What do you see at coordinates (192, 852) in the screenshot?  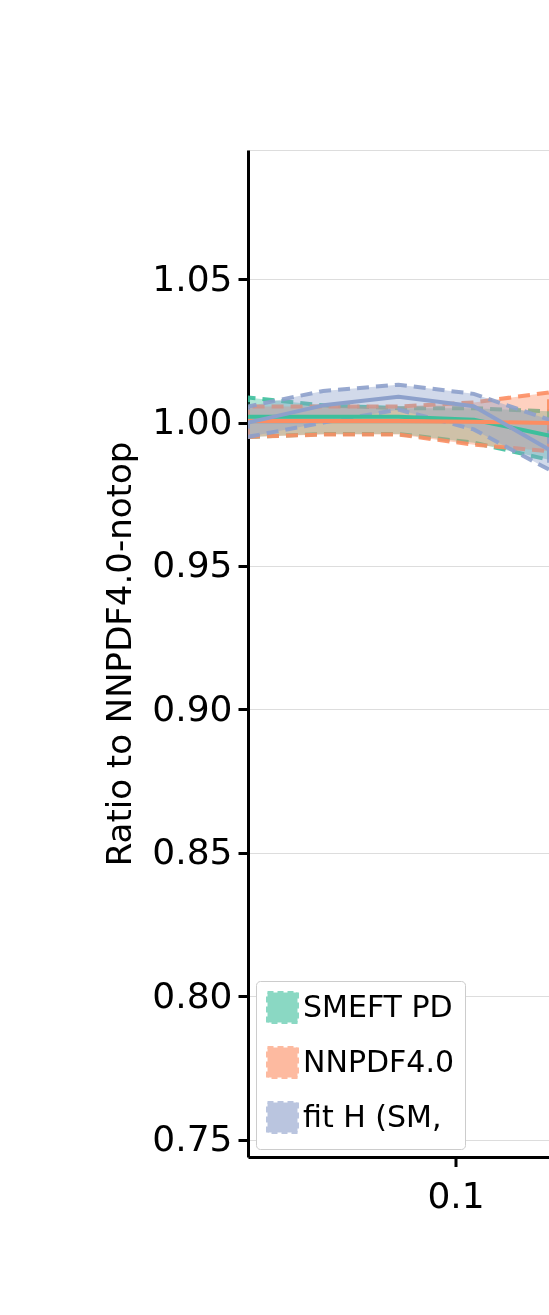 I see `y-tick-label: 0.85` at bounding box center [192, 852].